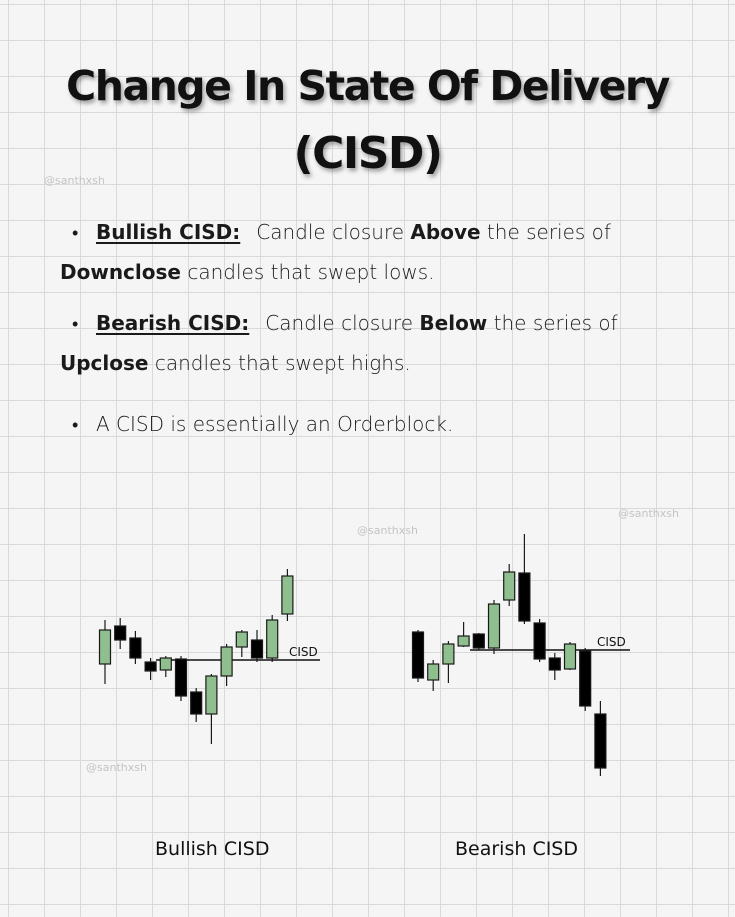  Describe the element at coordinates (275, 424) in the screenshot. I see `orderblock-text: A CISD is essentially an Orderblock.` at that location.